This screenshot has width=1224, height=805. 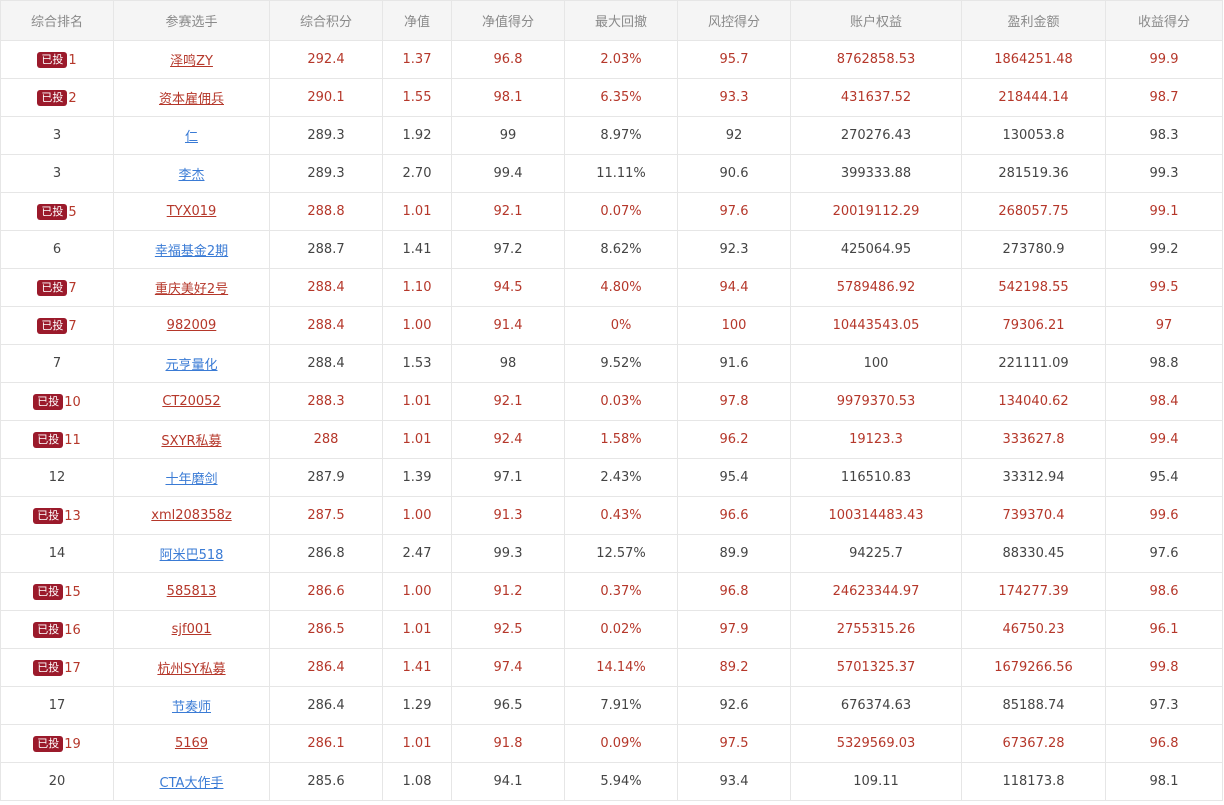 I want to click on equity-cell: 9979370.53, so click(x=876, y=401).